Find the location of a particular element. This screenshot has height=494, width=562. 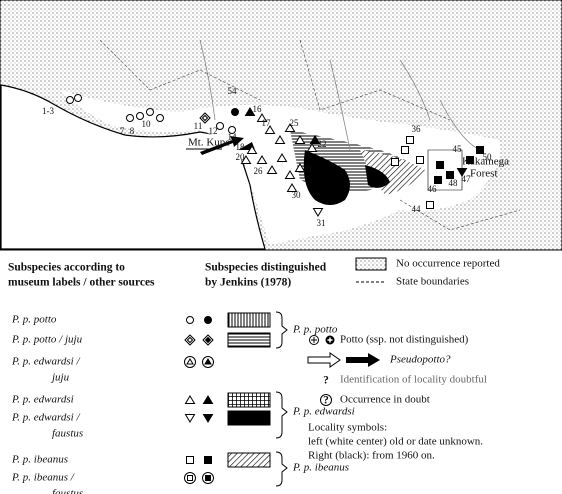

locality-number: 44 is located at coordinates (417, 209).